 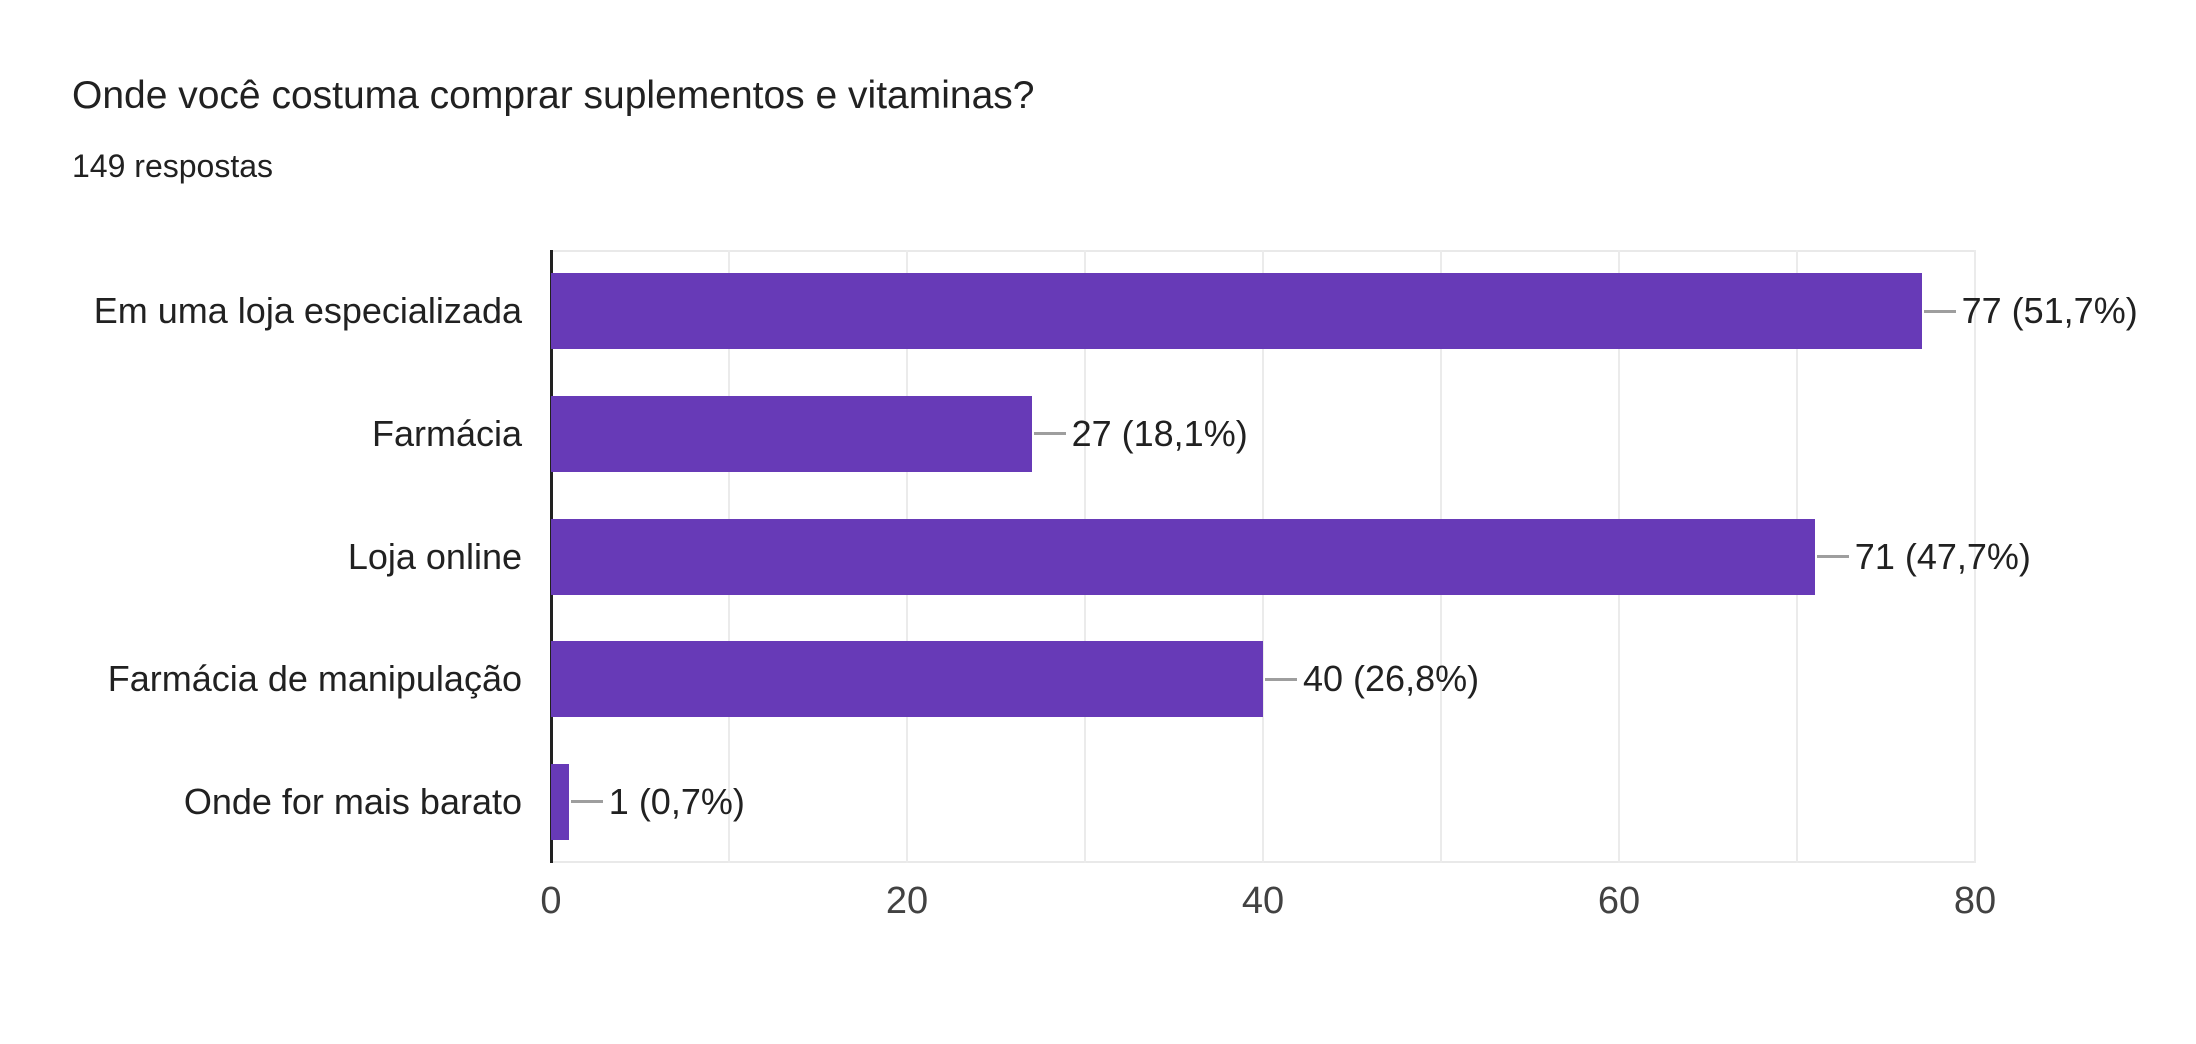 What do you see at coordinates (1263, 901) in the screenshot?
I see `x-tick-40: 40` at bounding box center [1263, 901].